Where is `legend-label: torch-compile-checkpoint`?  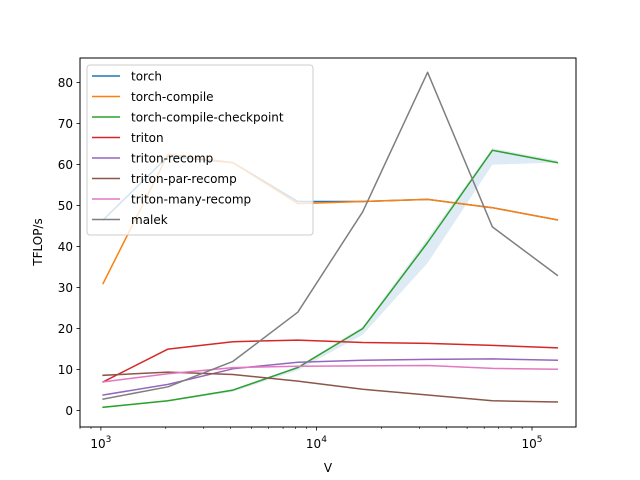 legend-label: torch-compile-checkpoint is located at coordinates (207, 118).